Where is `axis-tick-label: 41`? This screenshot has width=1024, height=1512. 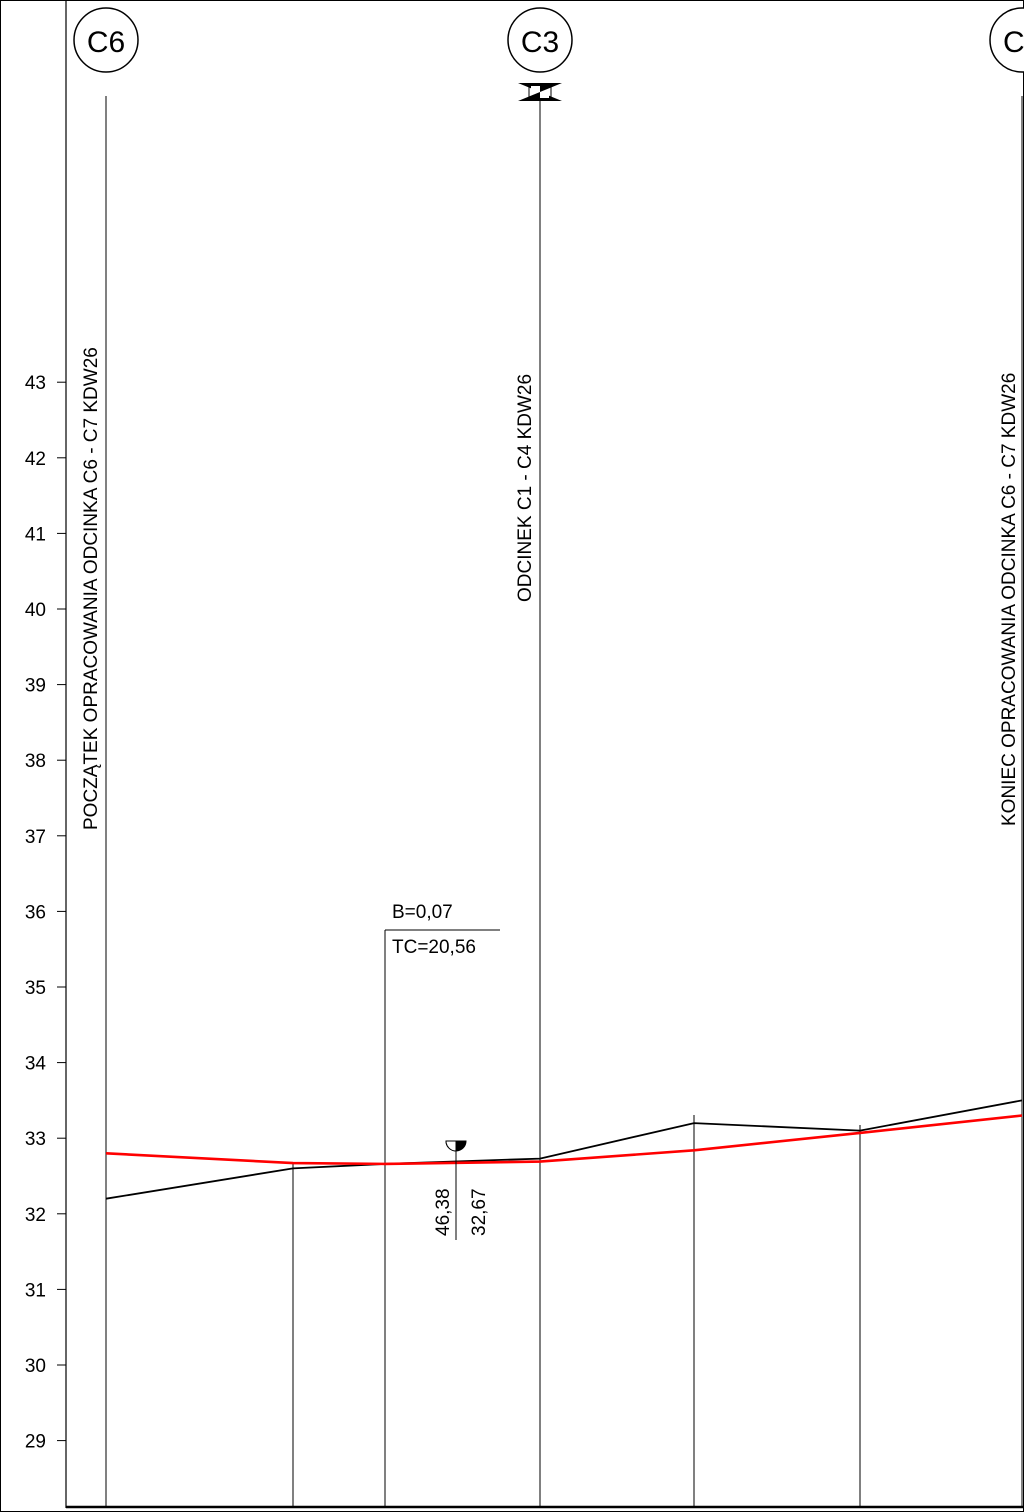 axis-tick-label: 41 is located at coordinates (35, 534).